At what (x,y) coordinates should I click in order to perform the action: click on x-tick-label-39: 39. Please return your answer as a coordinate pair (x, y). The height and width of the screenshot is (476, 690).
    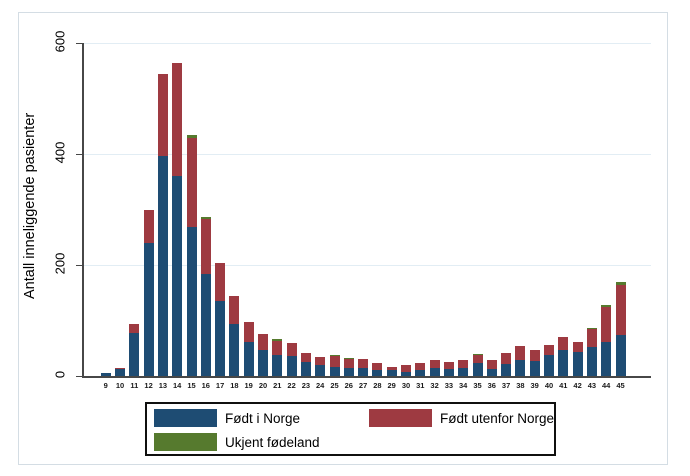
    Looking at the image, I should click on (534, 385).